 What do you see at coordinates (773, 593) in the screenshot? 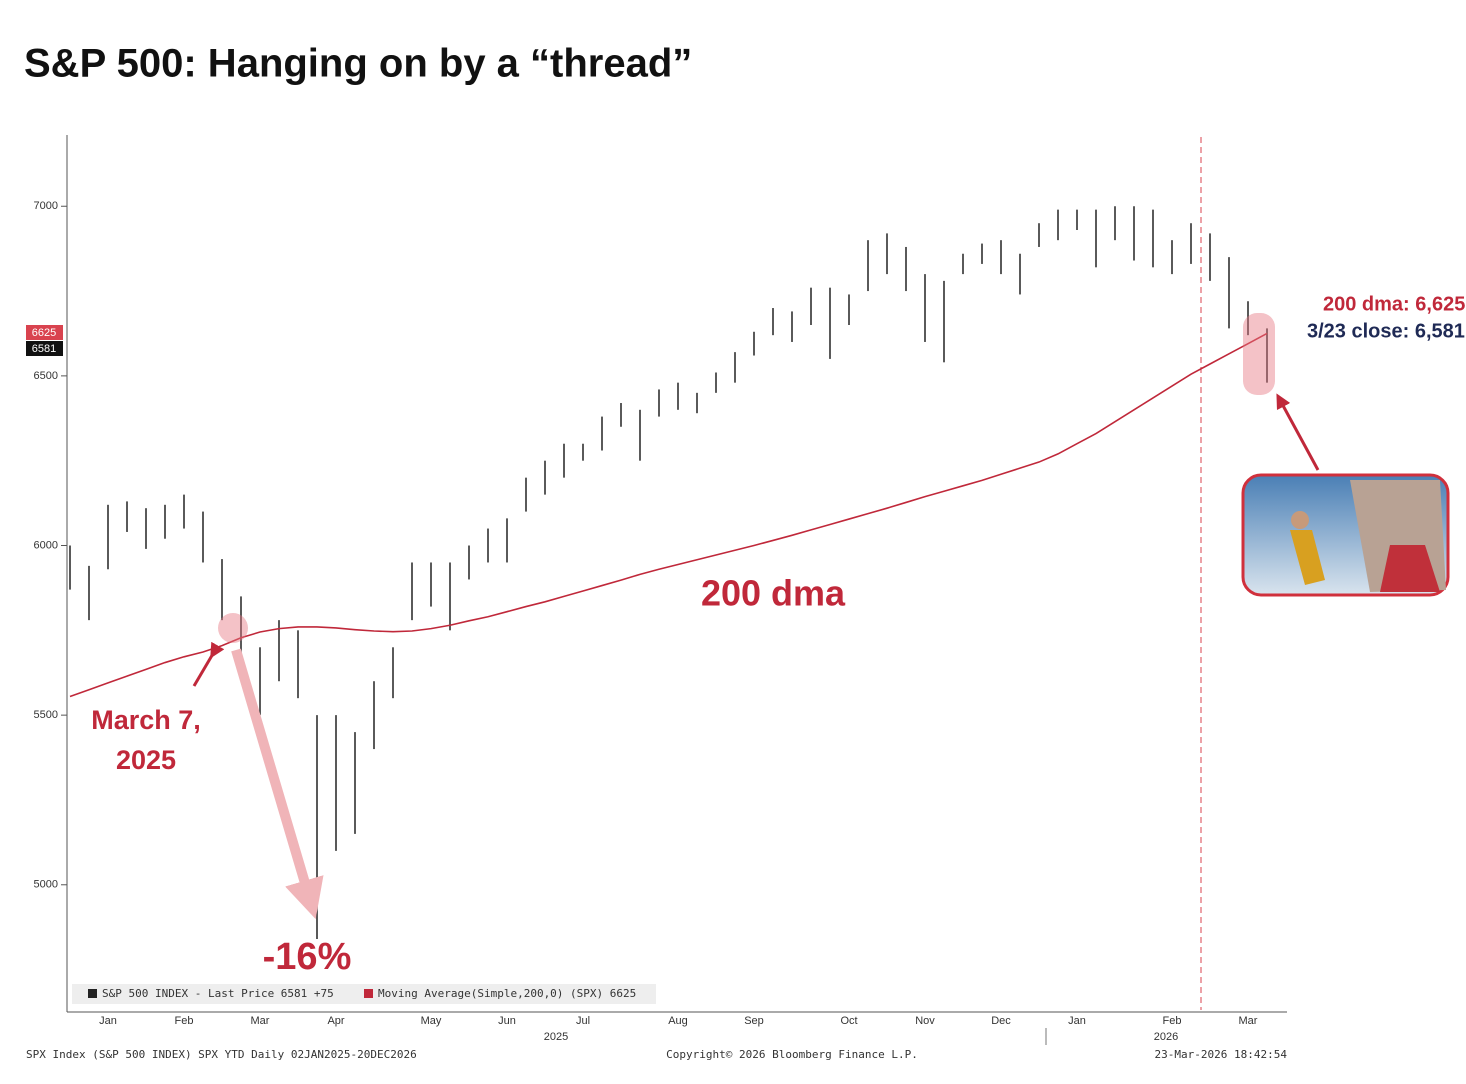
I see `annotation: 200 dma` at bounding box center [773, 593].